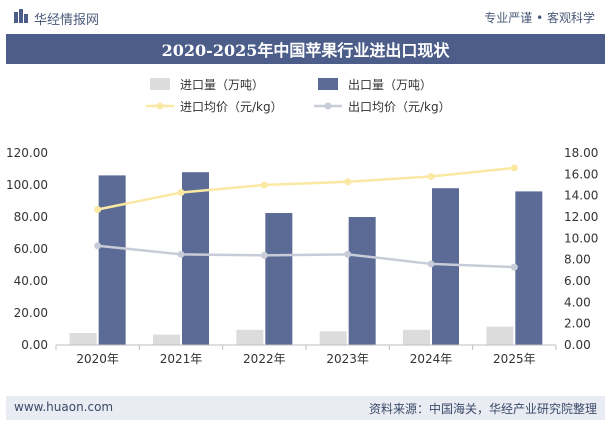  I want to click on footer-source: 资料来源：中国海关，华经产业研究院整理, so click(482, 409).